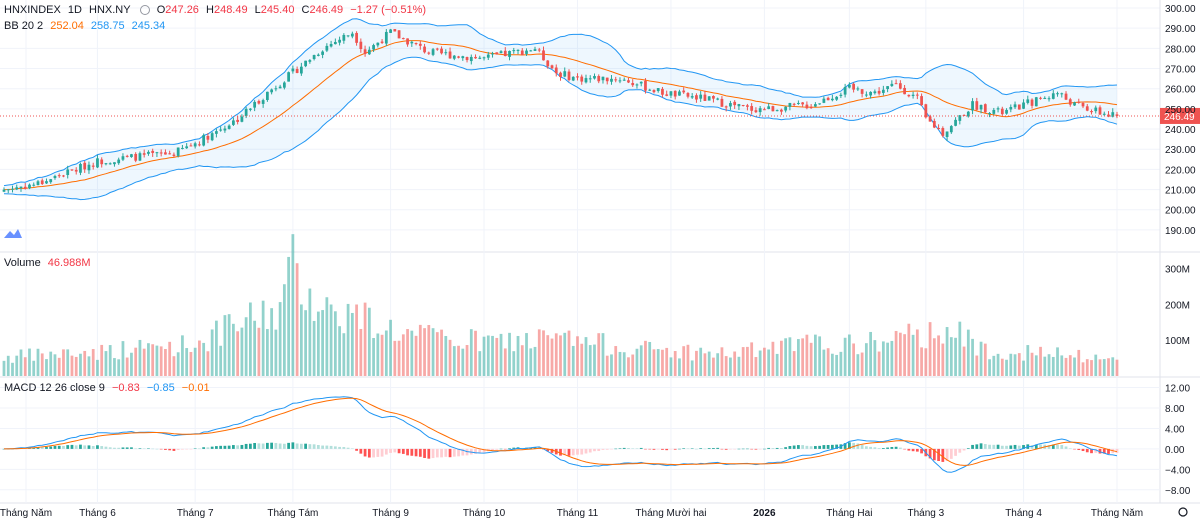 The height and width of the screenshot is (520, 1200). I want to click on macd-value: −0.85, so click(160, 388).